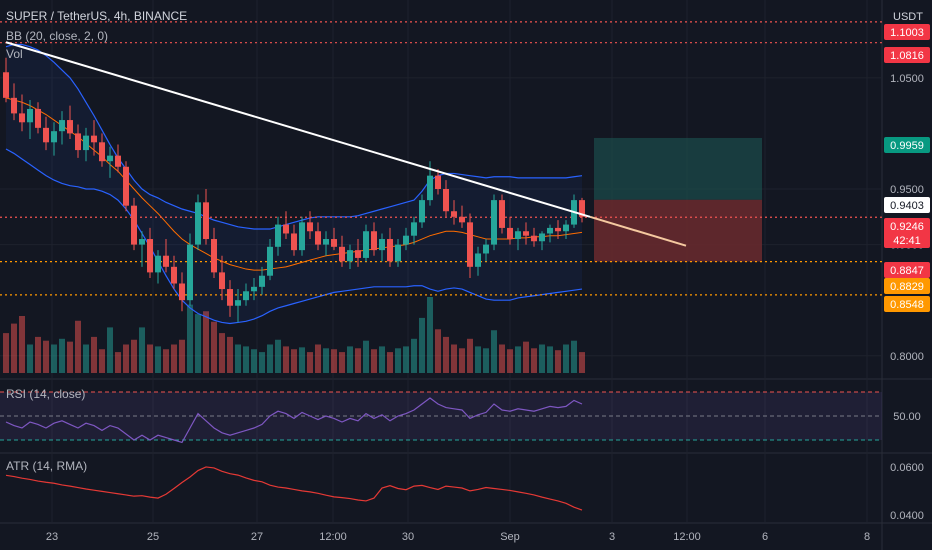 The height and width of the screenshot is (550, 932). I want to click on rsi-pane, so click(441, 417).